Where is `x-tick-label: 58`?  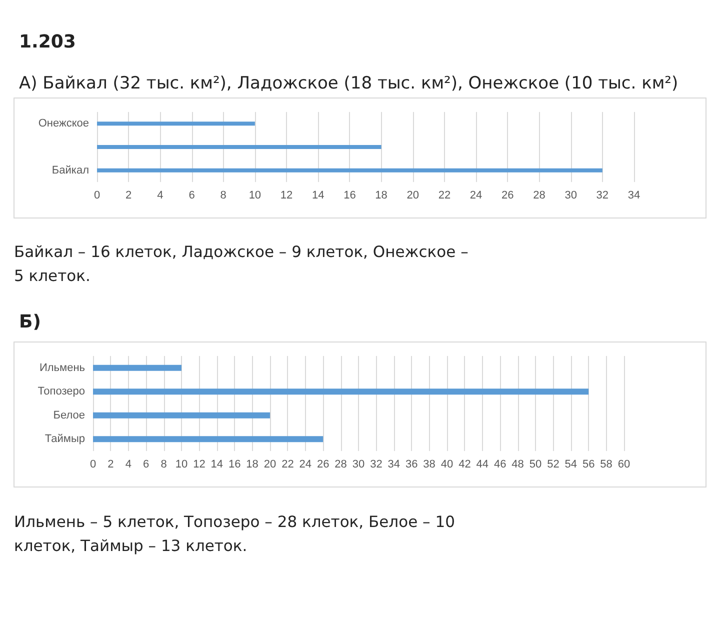
x-tick-label: 58 is located at coordinates (606, 464).